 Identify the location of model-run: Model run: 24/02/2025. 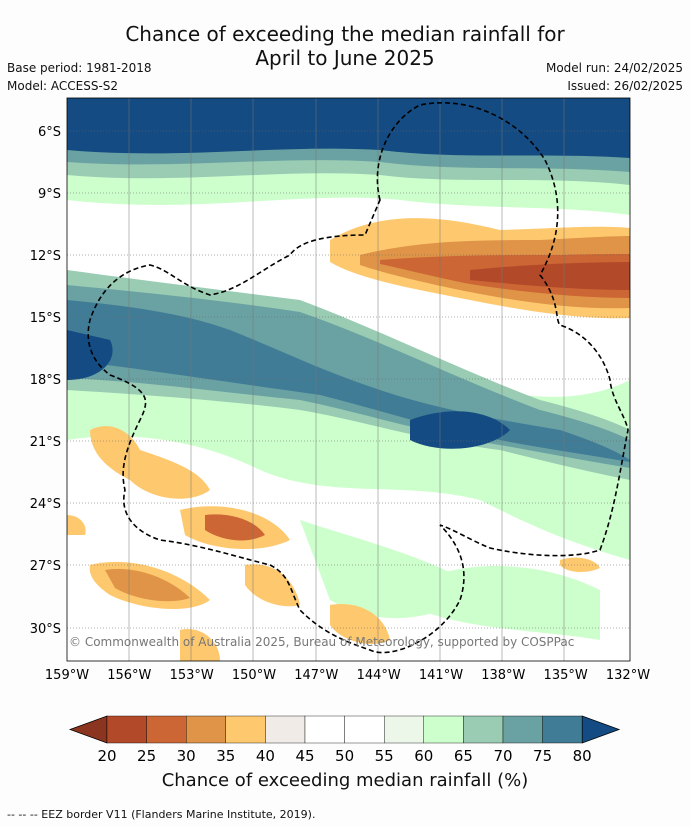
(614, 68).